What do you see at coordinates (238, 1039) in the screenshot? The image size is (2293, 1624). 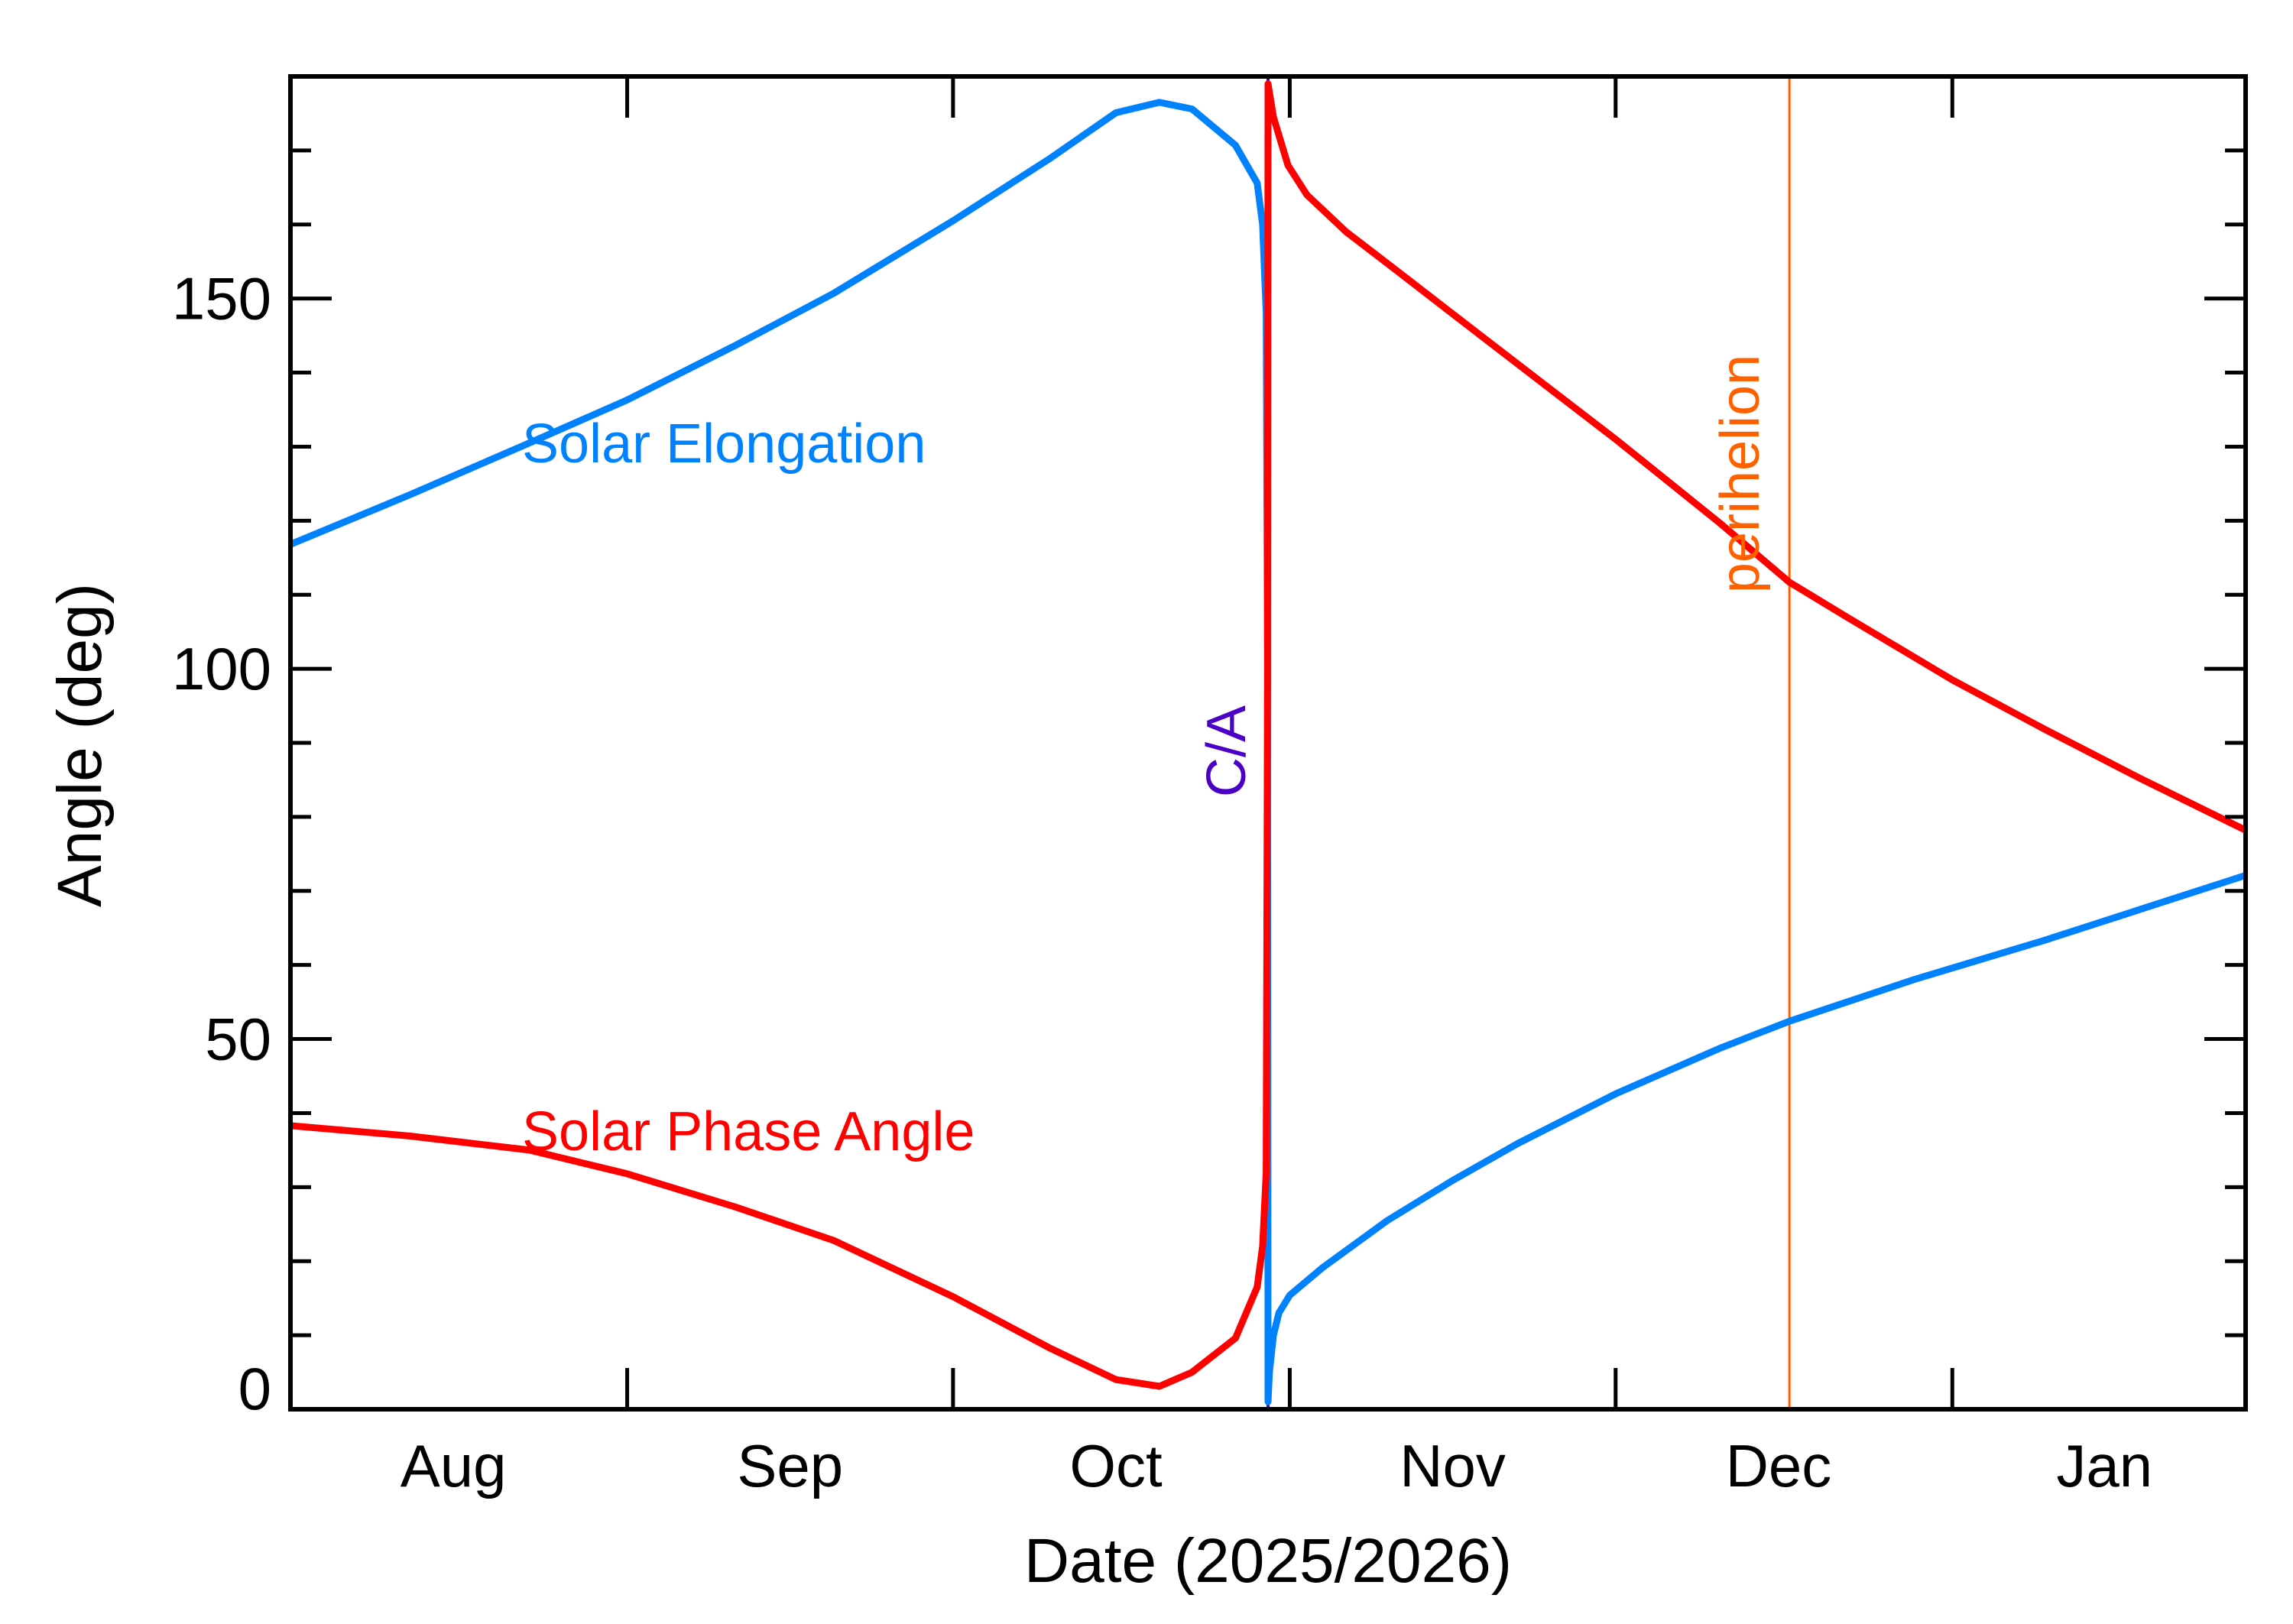 I see `y-tick-label: 50` at bounding box center [238, 1039].